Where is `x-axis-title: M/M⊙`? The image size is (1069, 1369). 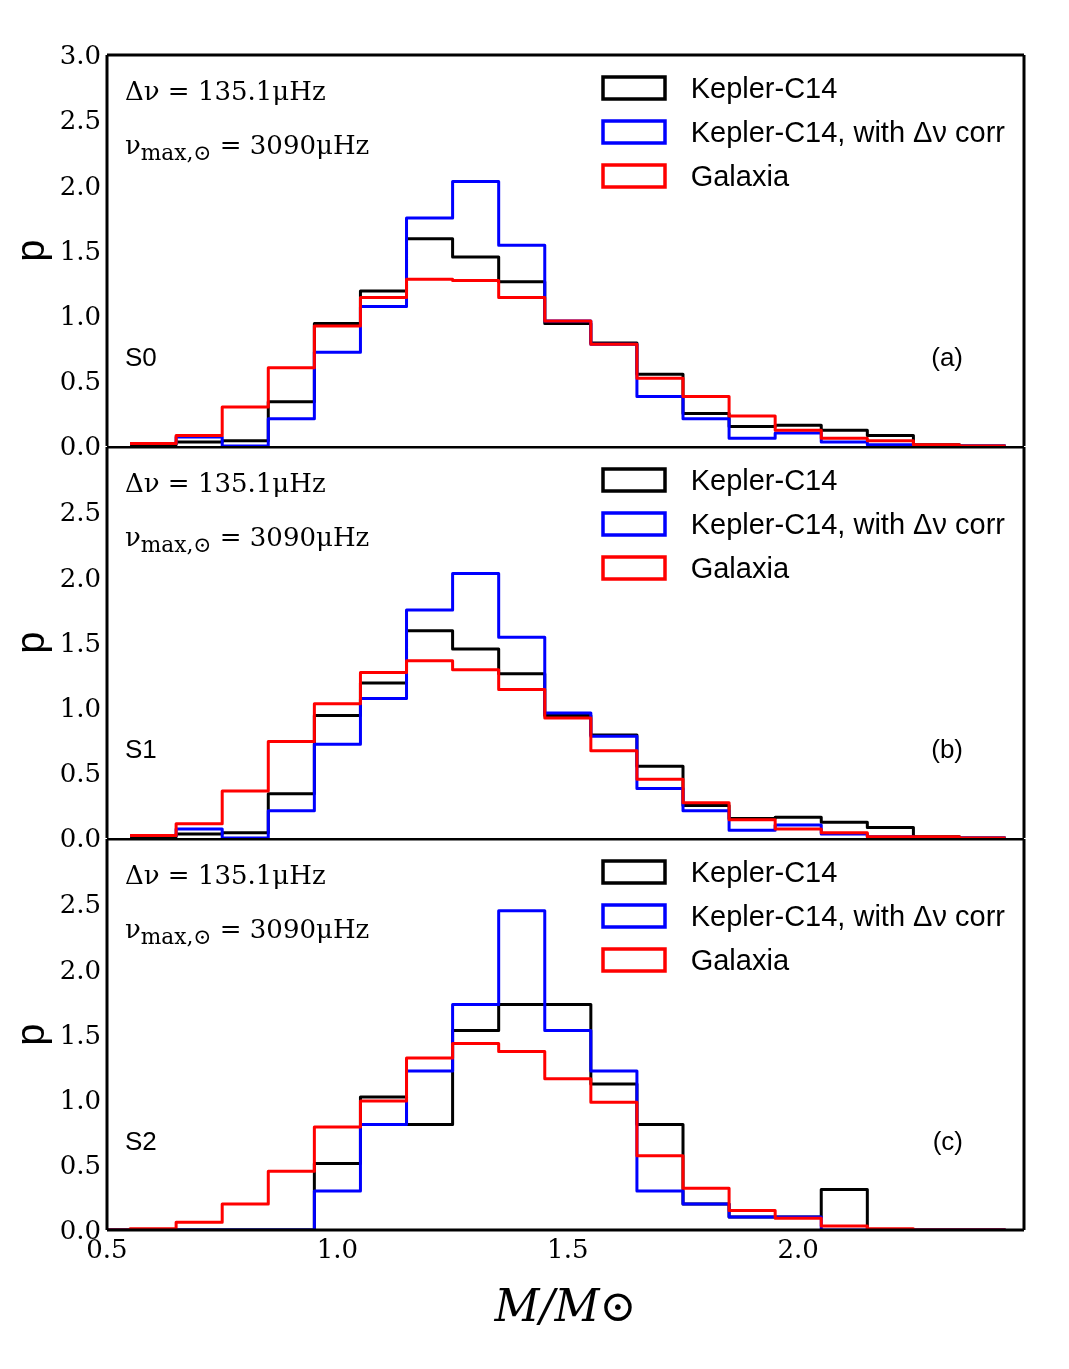 x-axis-title: M/M⊙ is located at coordinates (565, 1305).